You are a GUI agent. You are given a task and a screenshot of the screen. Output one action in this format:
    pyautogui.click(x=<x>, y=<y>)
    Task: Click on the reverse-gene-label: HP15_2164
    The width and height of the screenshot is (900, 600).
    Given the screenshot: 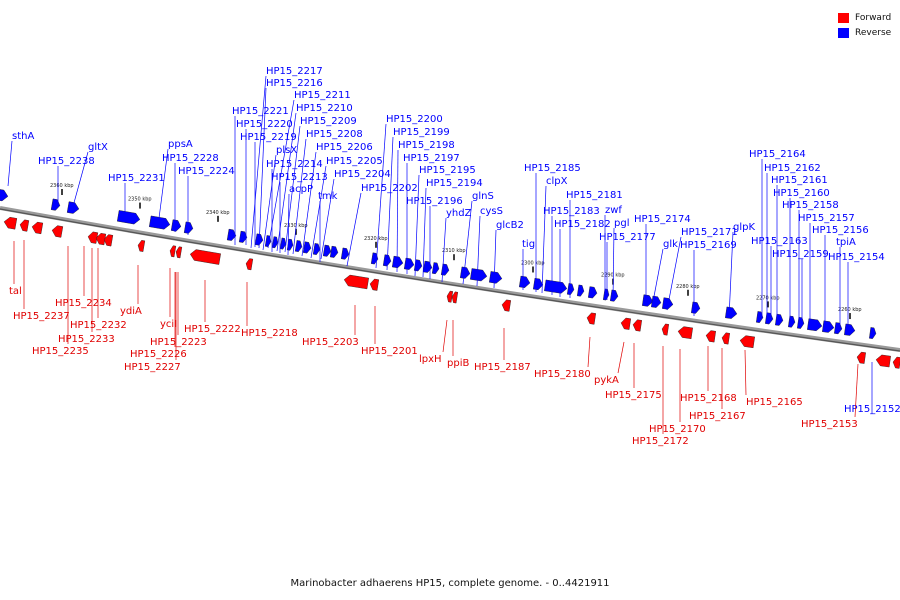 What is the action you would take?
    pyautogui.click(x=777, y=154)
    